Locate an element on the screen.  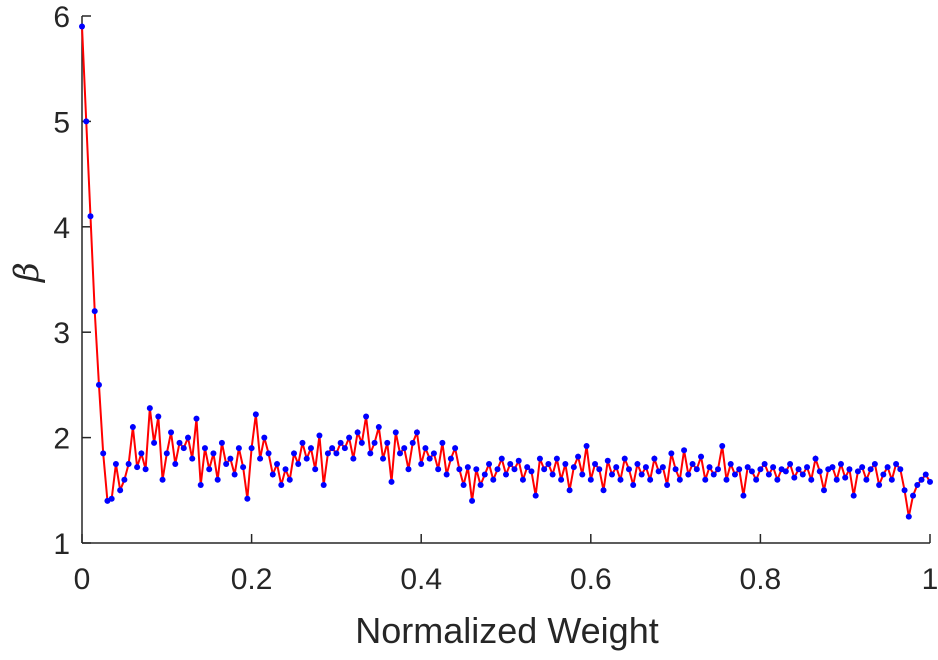
y-tick-label: 2 is located at coordinates (61, 439).